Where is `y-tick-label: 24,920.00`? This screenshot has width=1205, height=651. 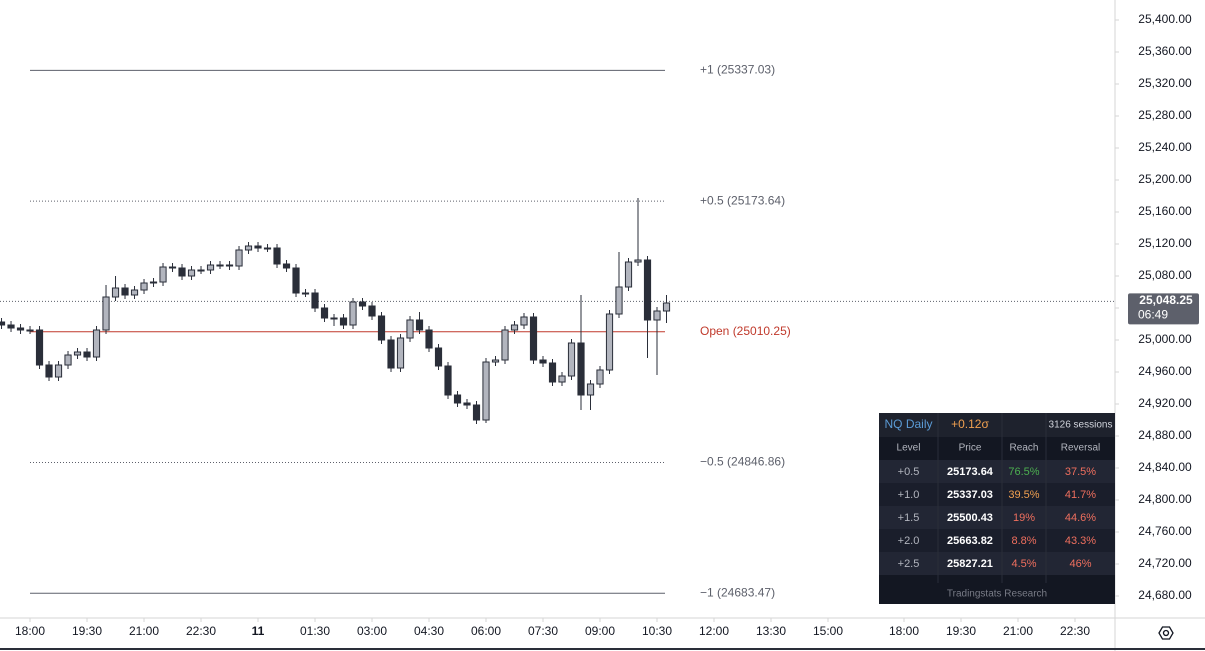
y-tick-label: 24,920.00 is located at coordinates (1165, 403).